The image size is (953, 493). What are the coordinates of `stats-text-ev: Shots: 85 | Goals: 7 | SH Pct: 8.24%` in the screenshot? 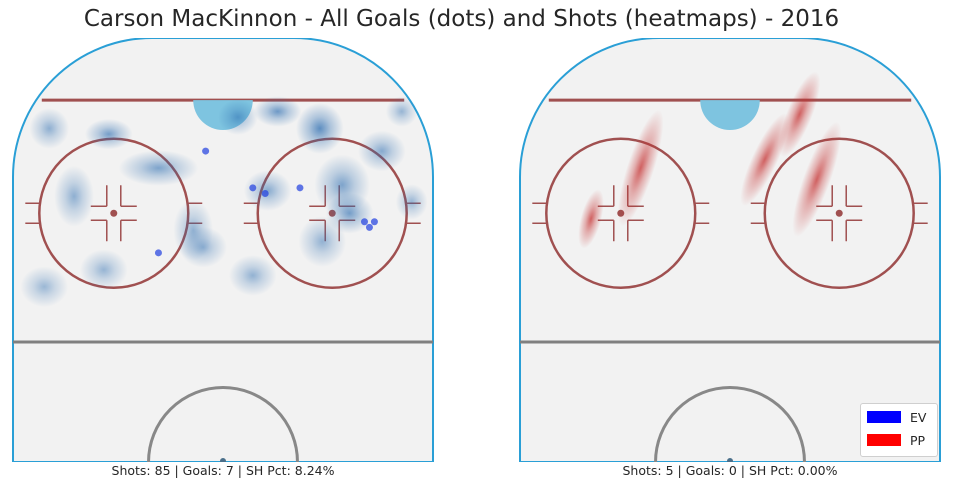 It's located at (223, 470).